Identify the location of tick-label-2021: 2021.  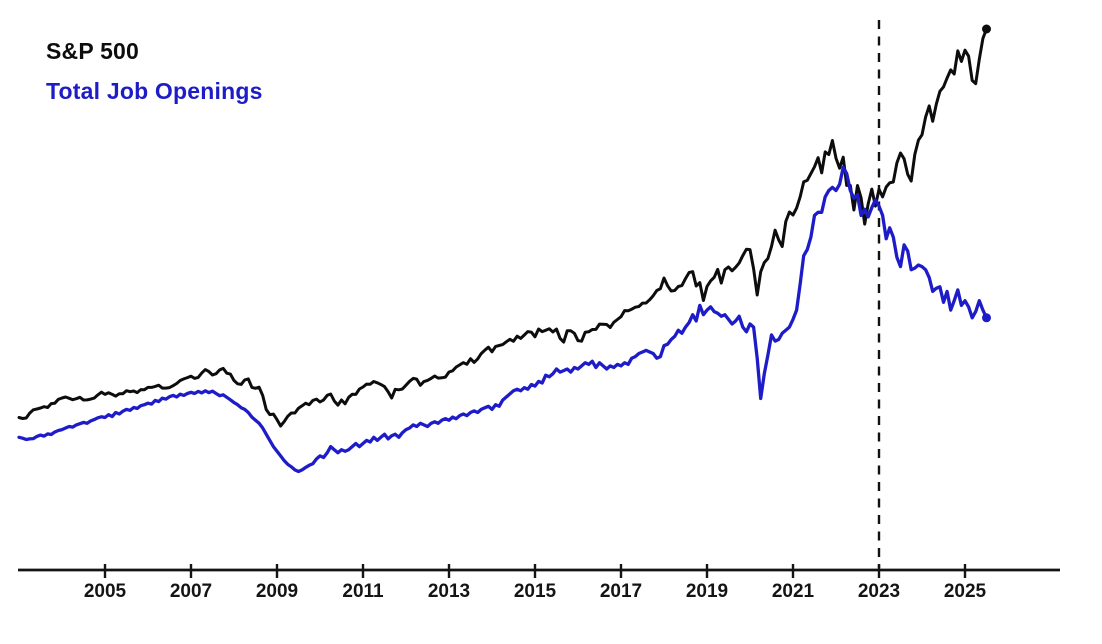
(793, 591).